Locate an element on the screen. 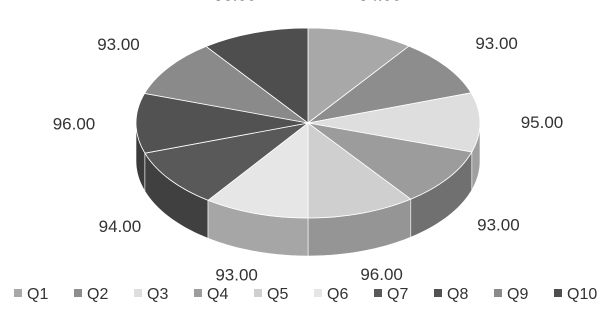 The width and height of the screenshot is (616, 325). legend-label-q1: Q1 is located at coordinates (37, 294).